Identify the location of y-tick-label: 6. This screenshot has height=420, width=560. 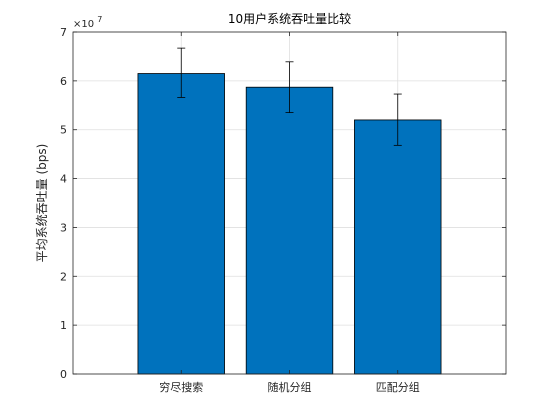
(63, 81).